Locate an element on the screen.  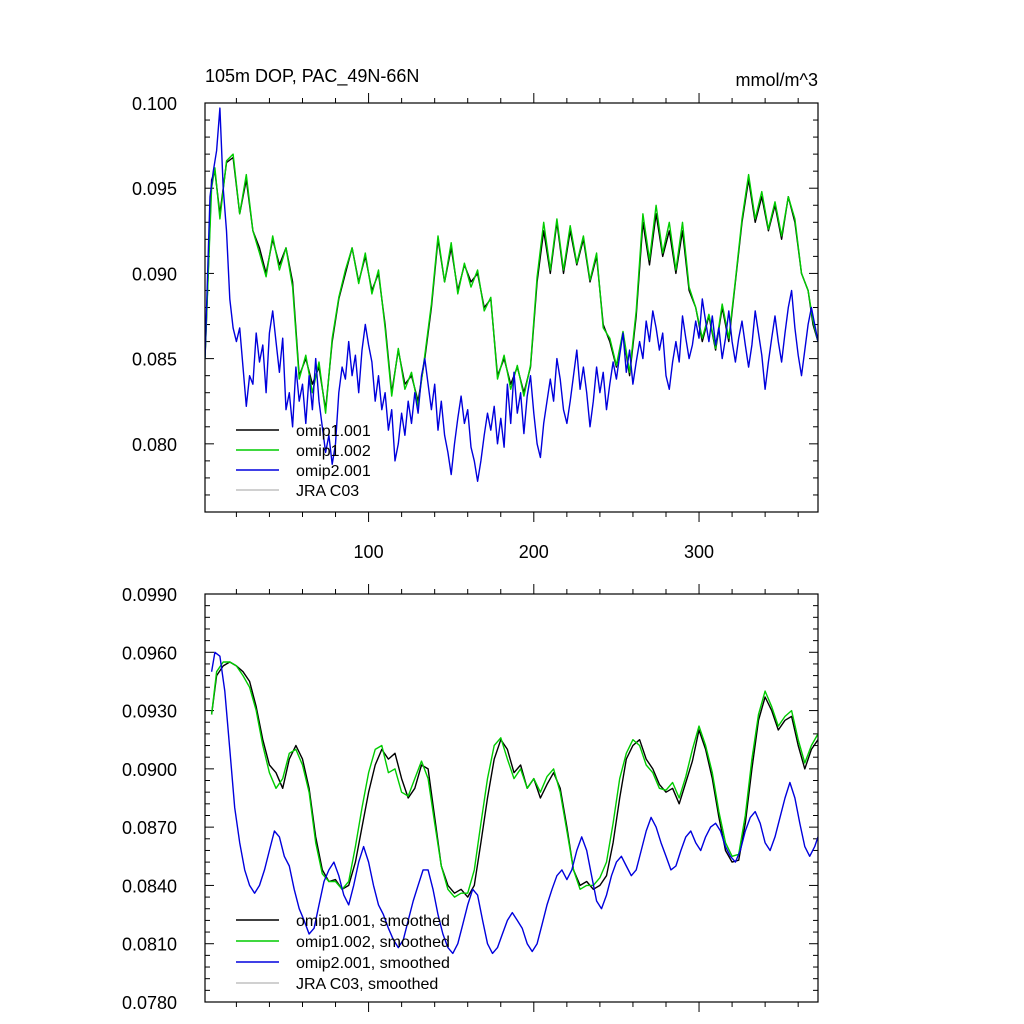
y-tick-label: 0.0840 is located at coordinates (149, 886).